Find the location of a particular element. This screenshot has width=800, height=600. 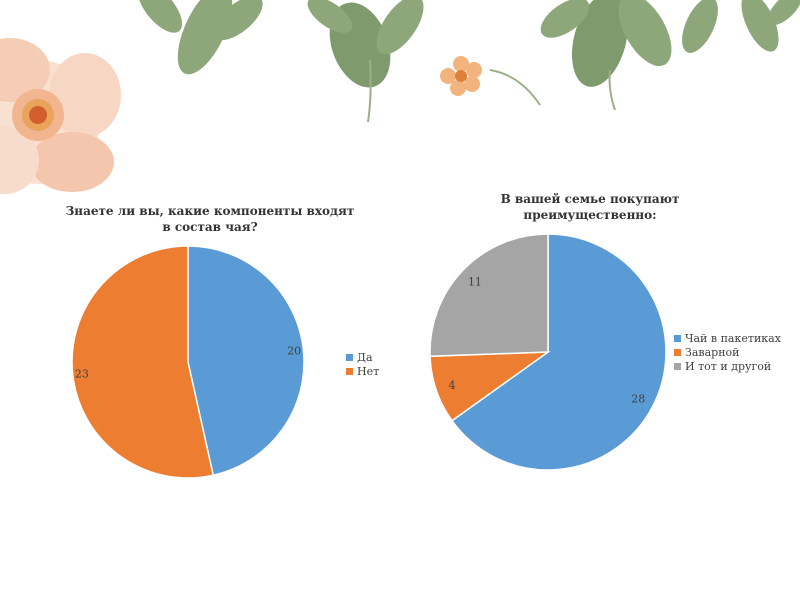

chart-1-legend: Да Нет is located at coordinates (362, 364).